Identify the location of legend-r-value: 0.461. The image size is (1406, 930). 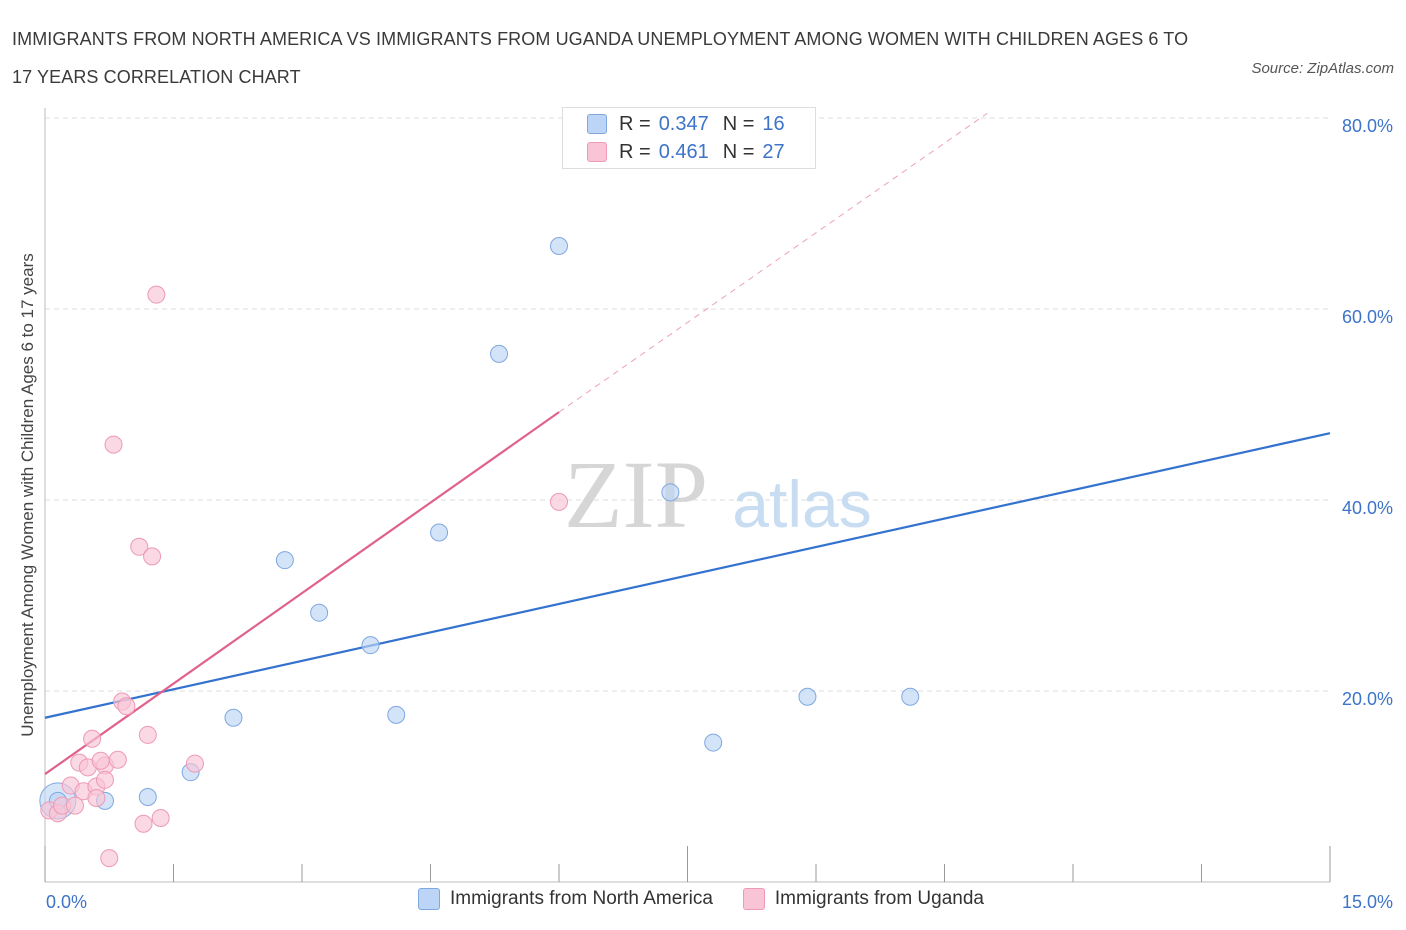
(683, 151).